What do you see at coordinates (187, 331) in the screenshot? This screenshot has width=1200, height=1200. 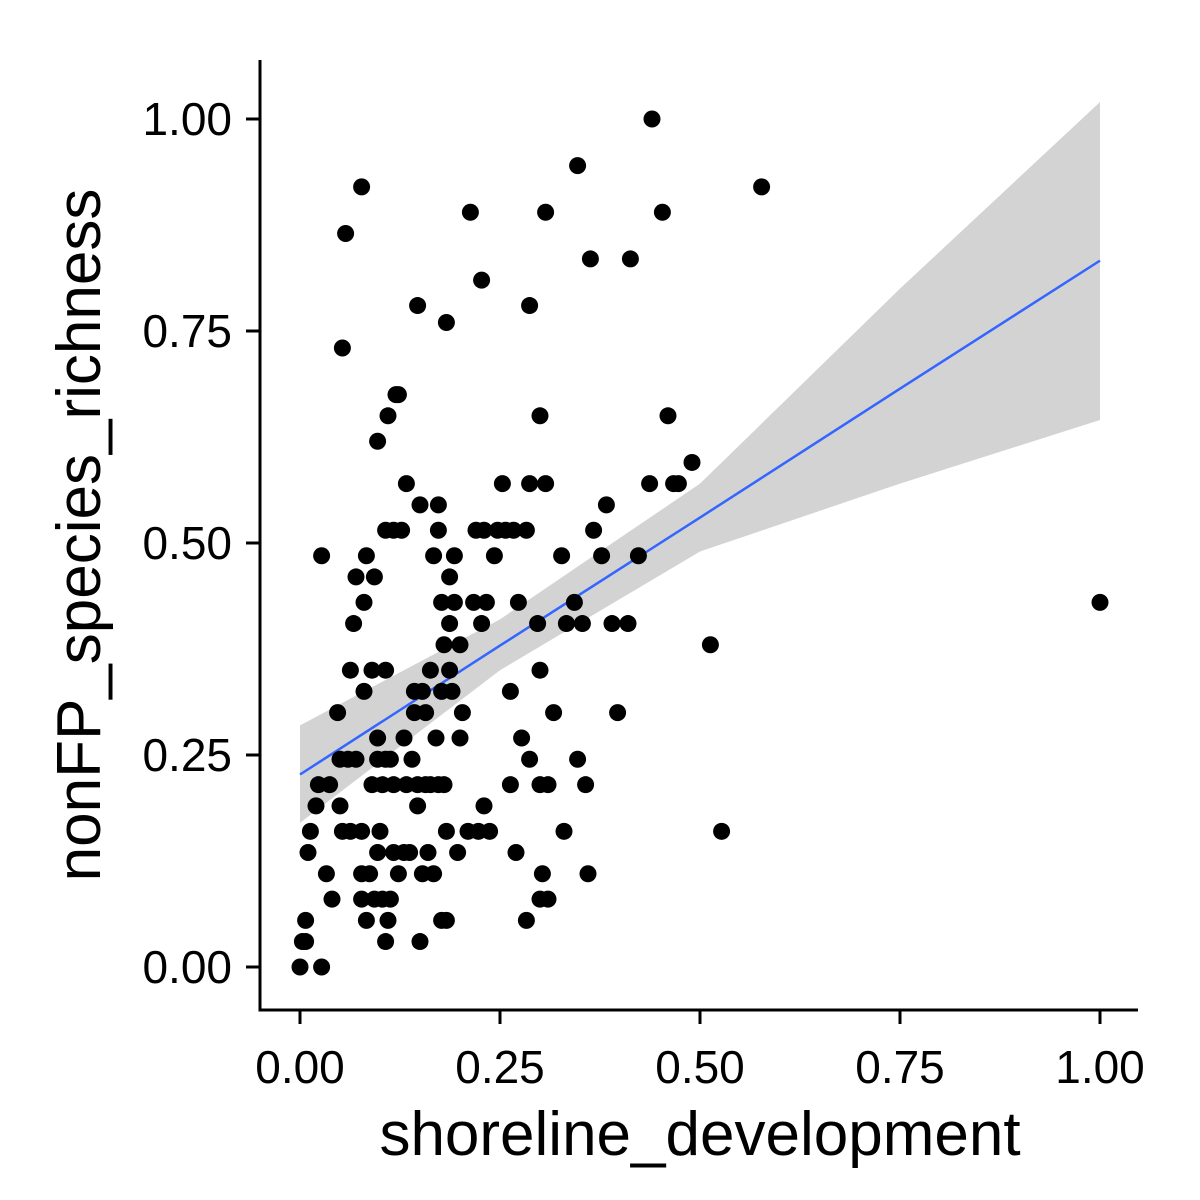 I see `y-tick-label: 0.75` at bounding box center [187, 331].